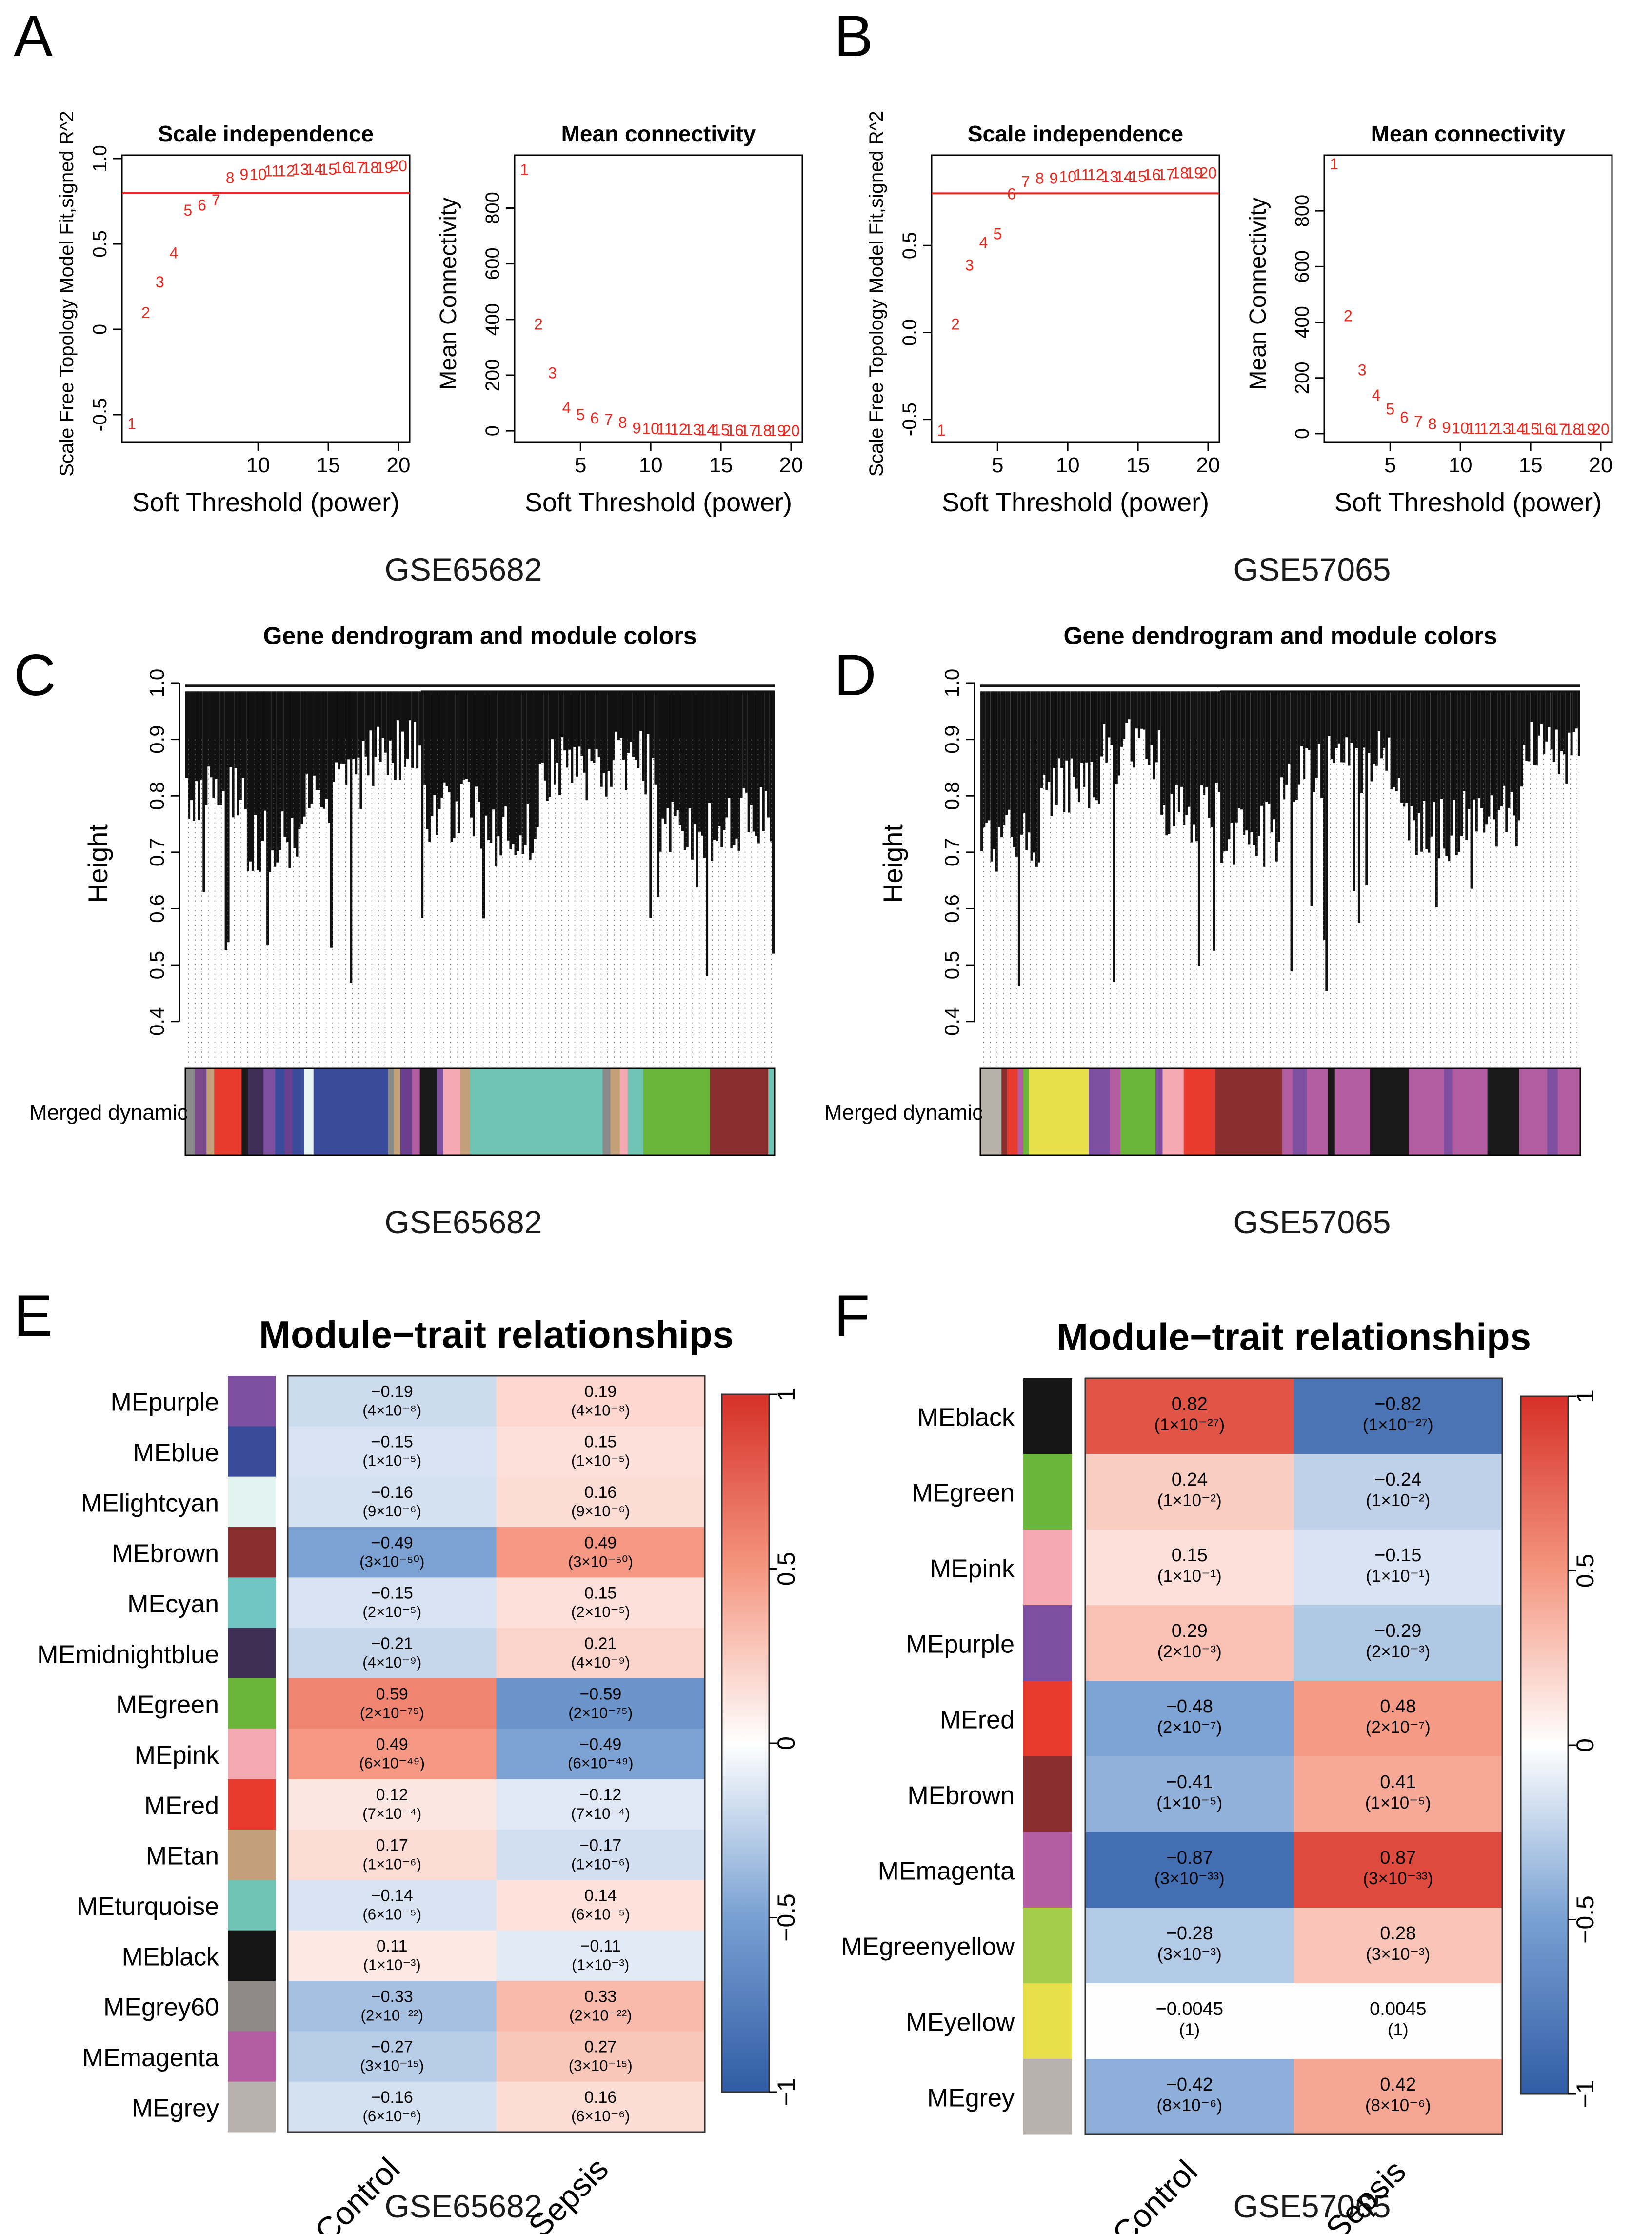  Describe the element at coordinates (392, 1965) in the screenshot. I see `cell-pvalue: (1×10⁻³)` at that location.